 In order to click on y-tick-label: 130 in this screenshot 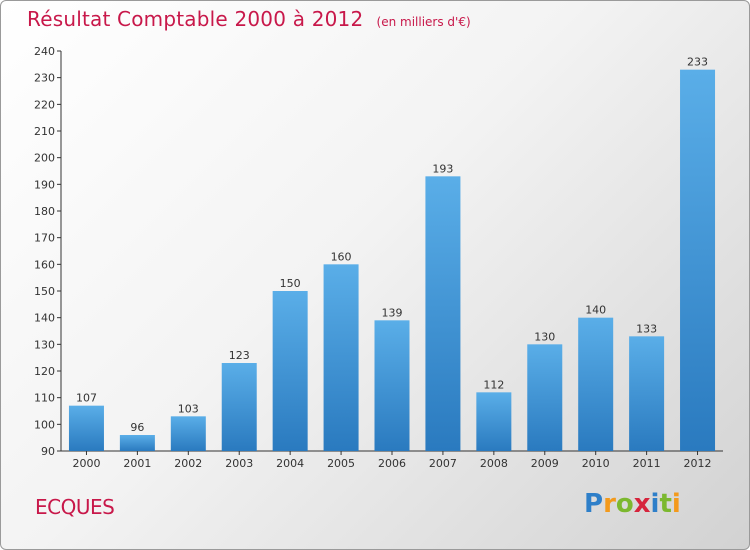, I will do `click(44, 344)`.